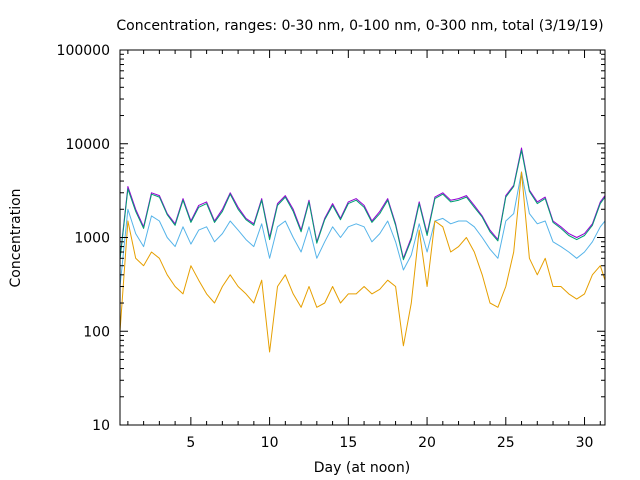 This screenshot has width=640, height=480. What do you see at coordinates (270, 443) in the screenshot?
I see `x-tick-label: 10` at bounding box center [270, 443].